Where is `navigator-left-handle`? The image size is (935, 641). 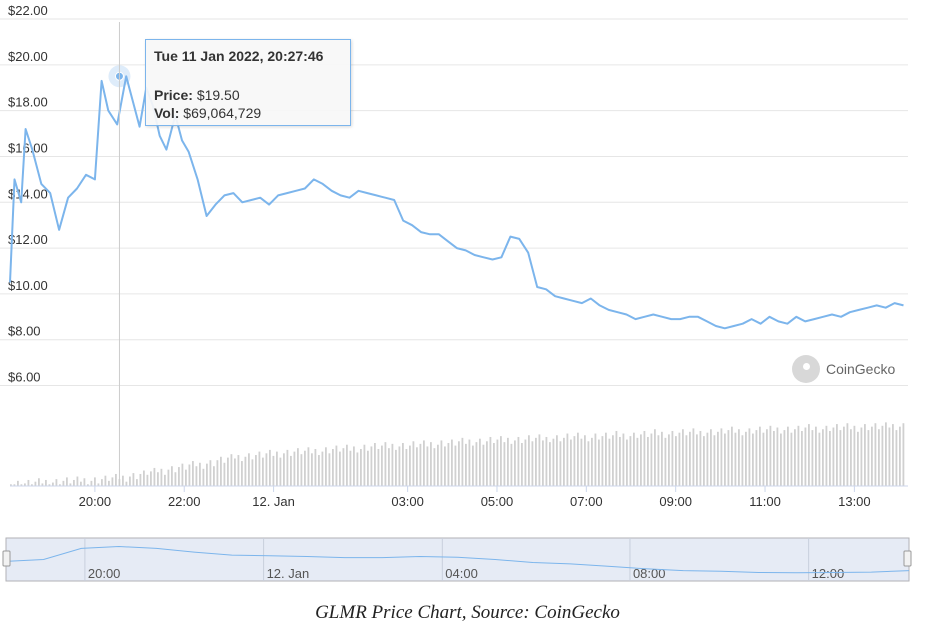
navigator-left-handle is located at coordinates (6, 558).